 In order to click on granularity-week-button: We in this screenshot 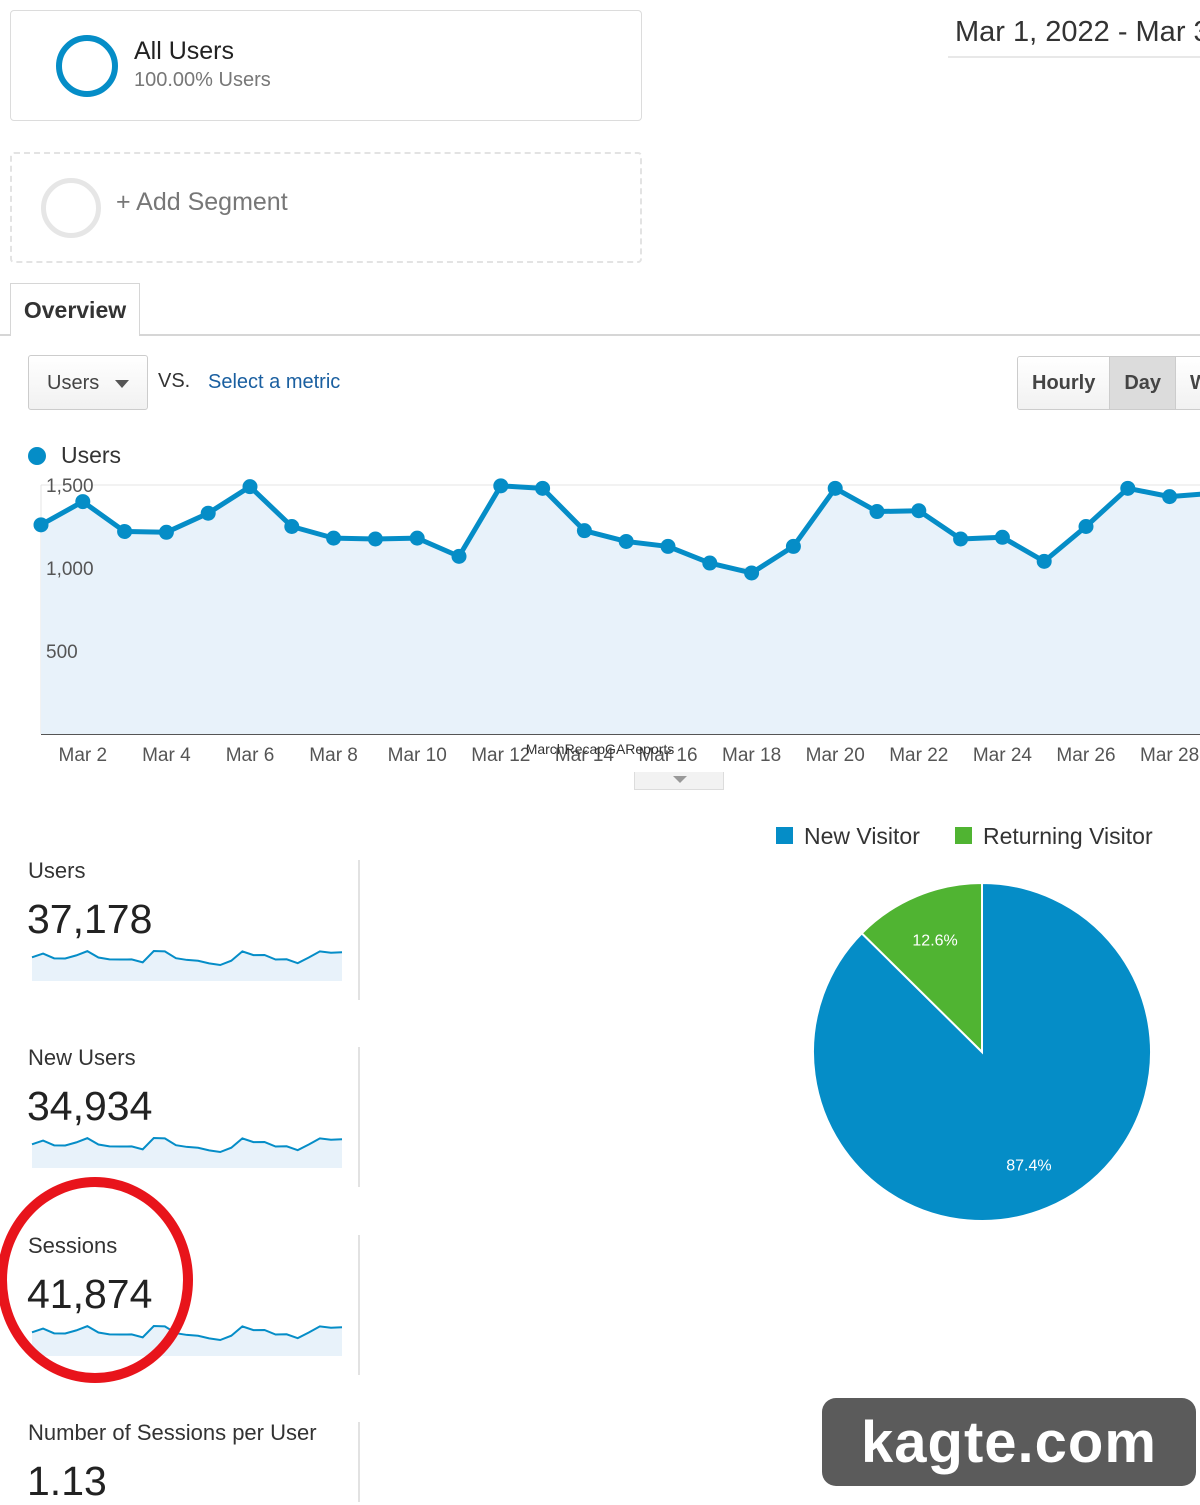, I will do `click(1188, 383)`.